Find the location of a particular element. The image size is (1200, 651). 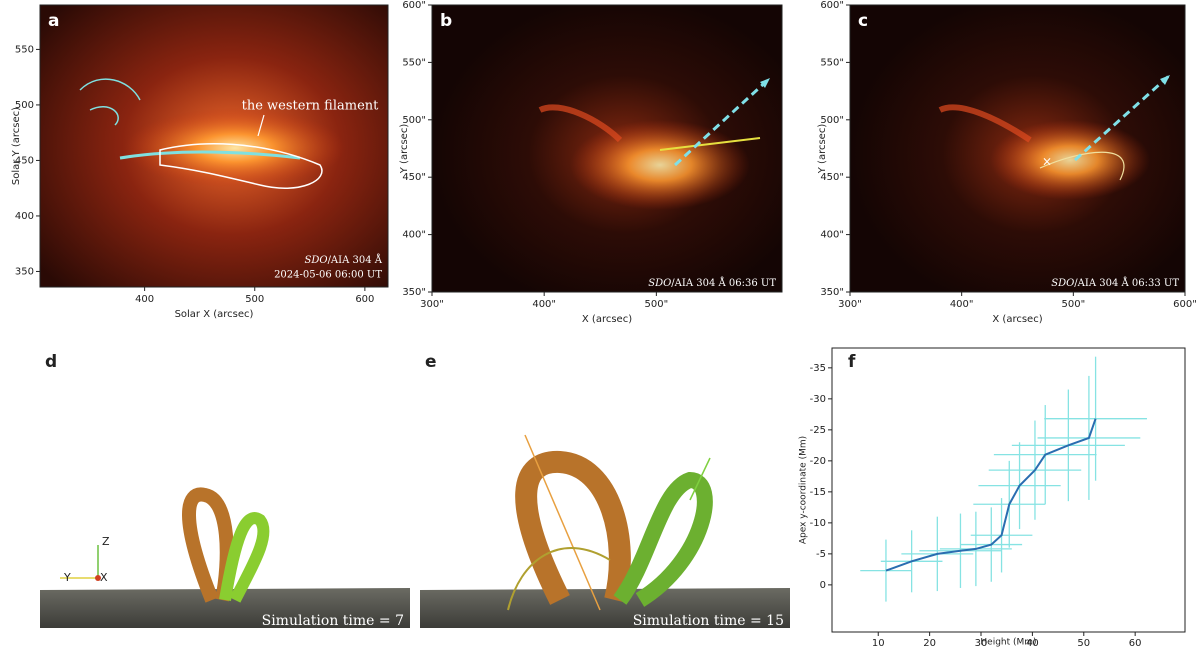

x-tick-label: 50 is located at coordinates (1083, 642).